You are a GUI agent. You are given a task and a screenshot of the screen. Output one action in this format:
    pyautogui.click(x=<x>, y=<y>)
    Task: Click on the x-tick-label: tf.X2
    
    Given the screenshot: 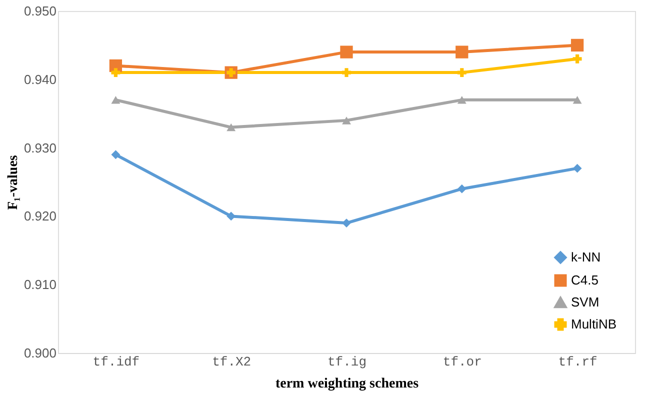 What is the action you would take?
    pyautogui.click(x=232, y=362)
    